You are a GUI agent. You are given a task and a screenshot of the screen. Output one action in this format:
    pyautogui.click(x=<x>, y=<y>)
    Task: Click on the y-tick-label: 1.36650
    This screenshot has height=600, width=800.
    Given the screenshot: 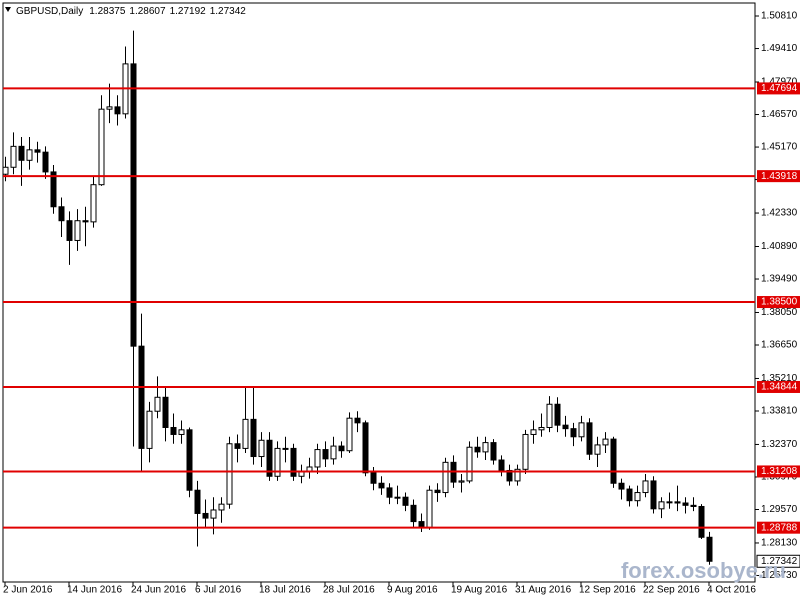 What is the action you would take?
    pyautogui.click(x=779, y=345)
    